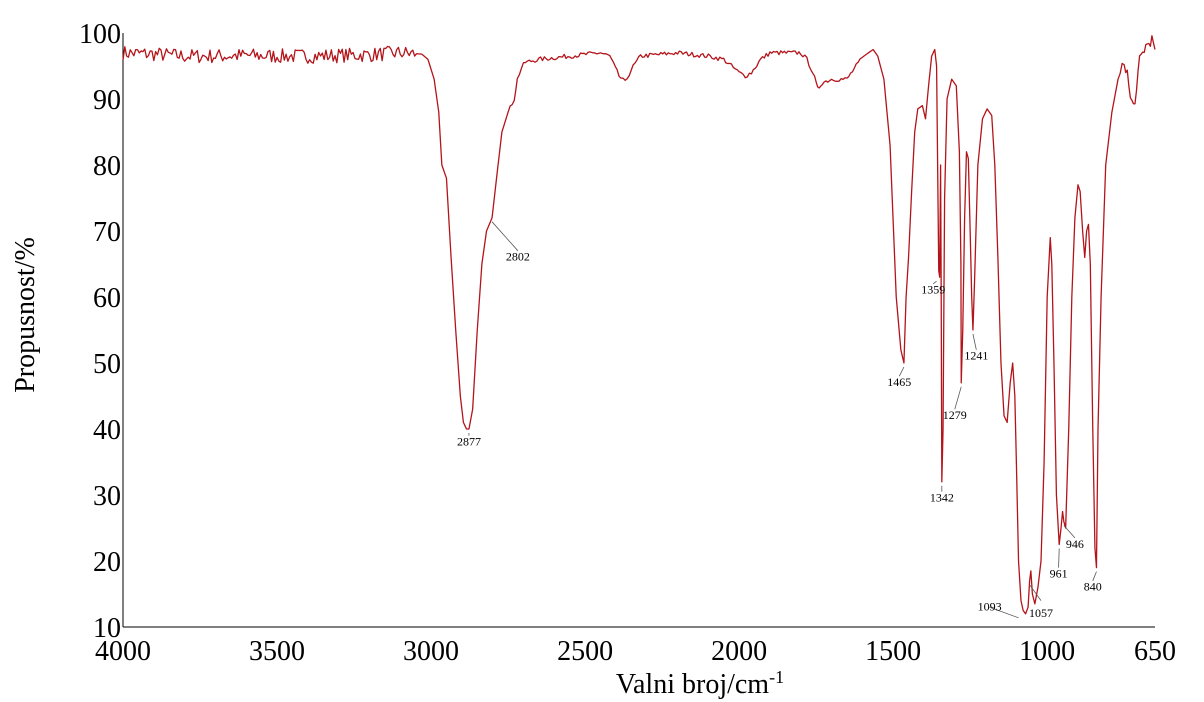 This screenshot has width=1204, height=702. What do you see at coordinates (1093, 587) in the screenshot?
I see `peak-label: 840` at bounding box center [1093, 587].